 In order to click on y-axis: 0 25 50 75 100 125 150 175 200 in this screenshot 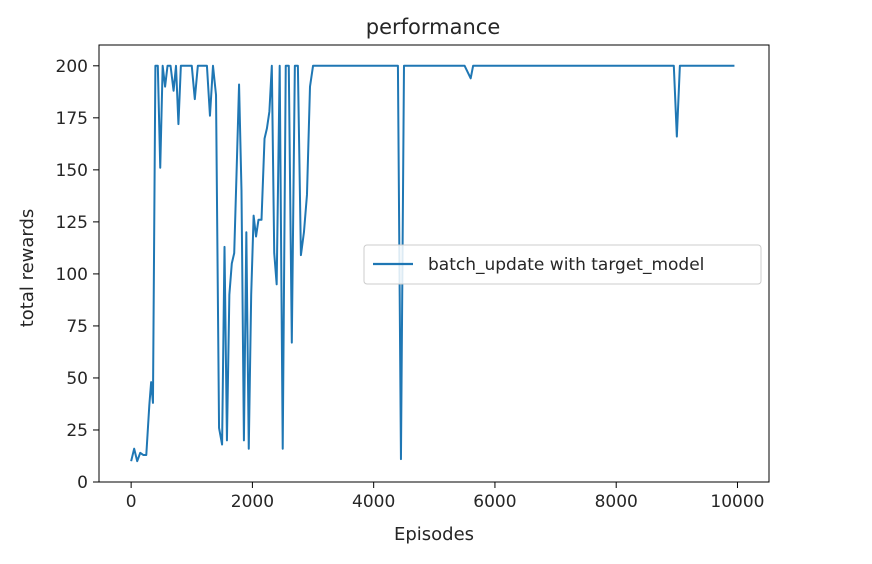, I will do `click(77, 275)`.